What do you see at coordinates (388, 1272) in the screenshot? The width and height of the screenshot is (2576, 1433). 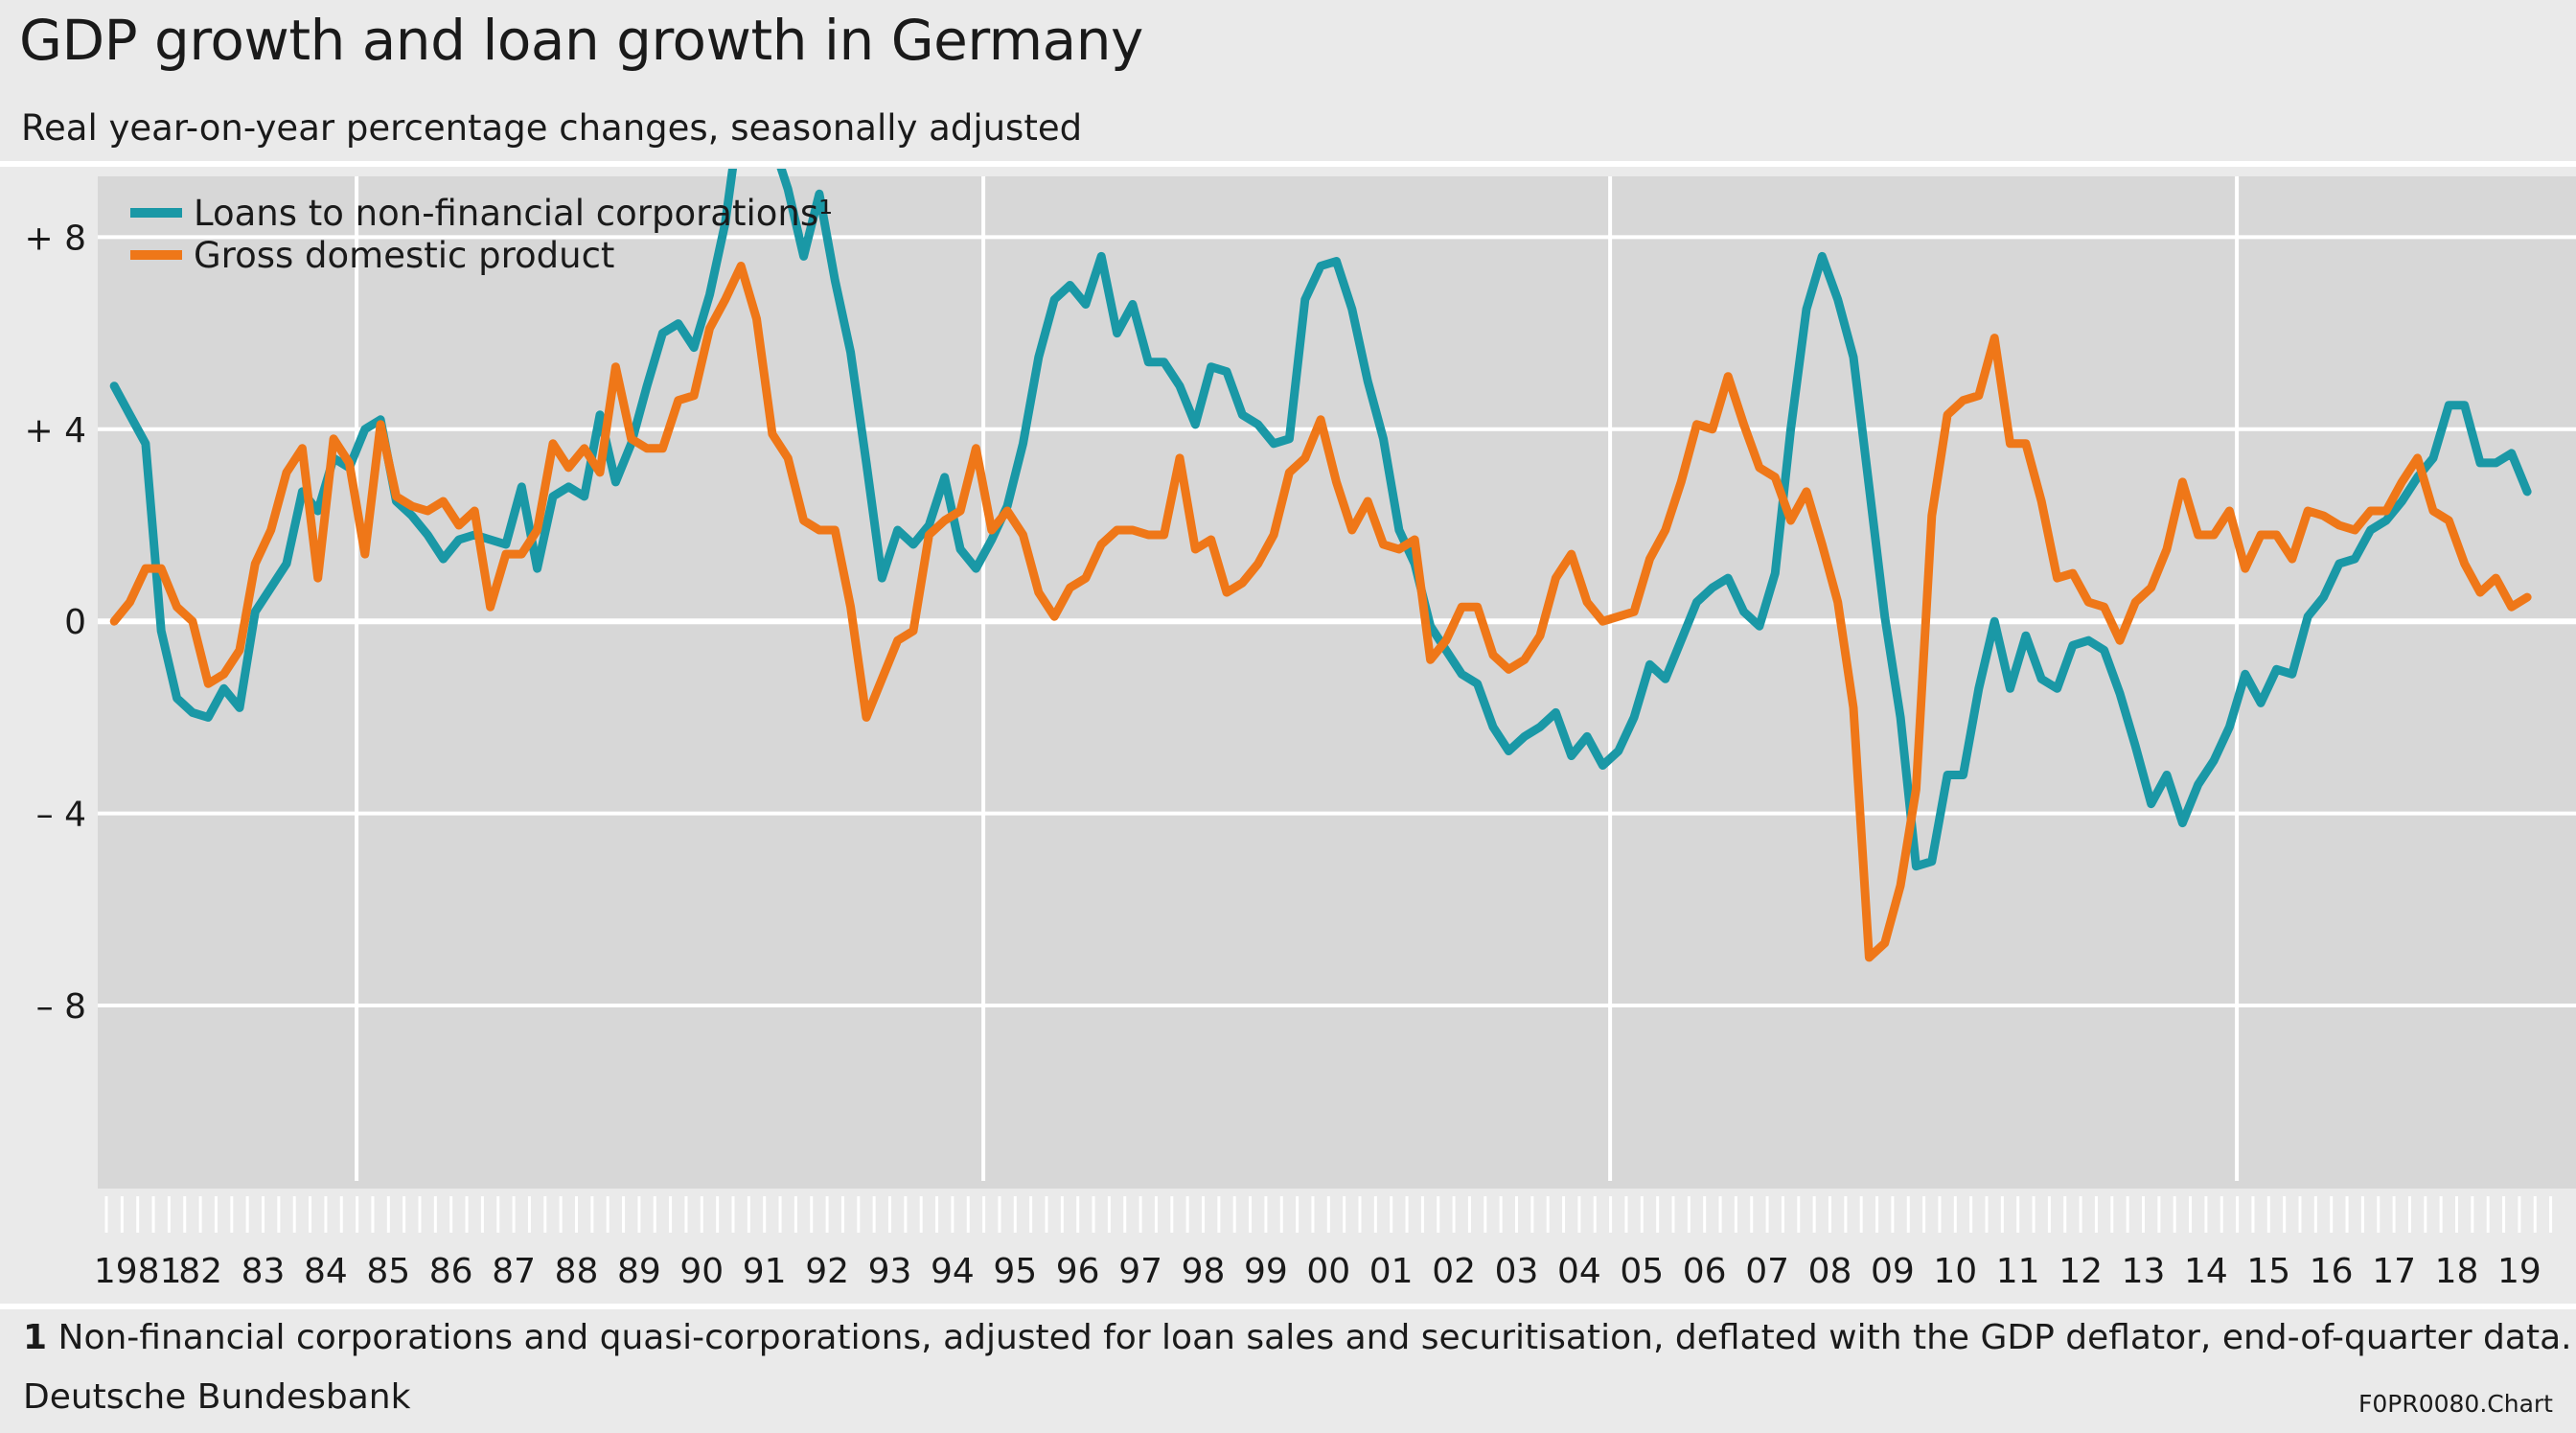 I see `x-tick-label: 85` at bounding box center [388, 1272].